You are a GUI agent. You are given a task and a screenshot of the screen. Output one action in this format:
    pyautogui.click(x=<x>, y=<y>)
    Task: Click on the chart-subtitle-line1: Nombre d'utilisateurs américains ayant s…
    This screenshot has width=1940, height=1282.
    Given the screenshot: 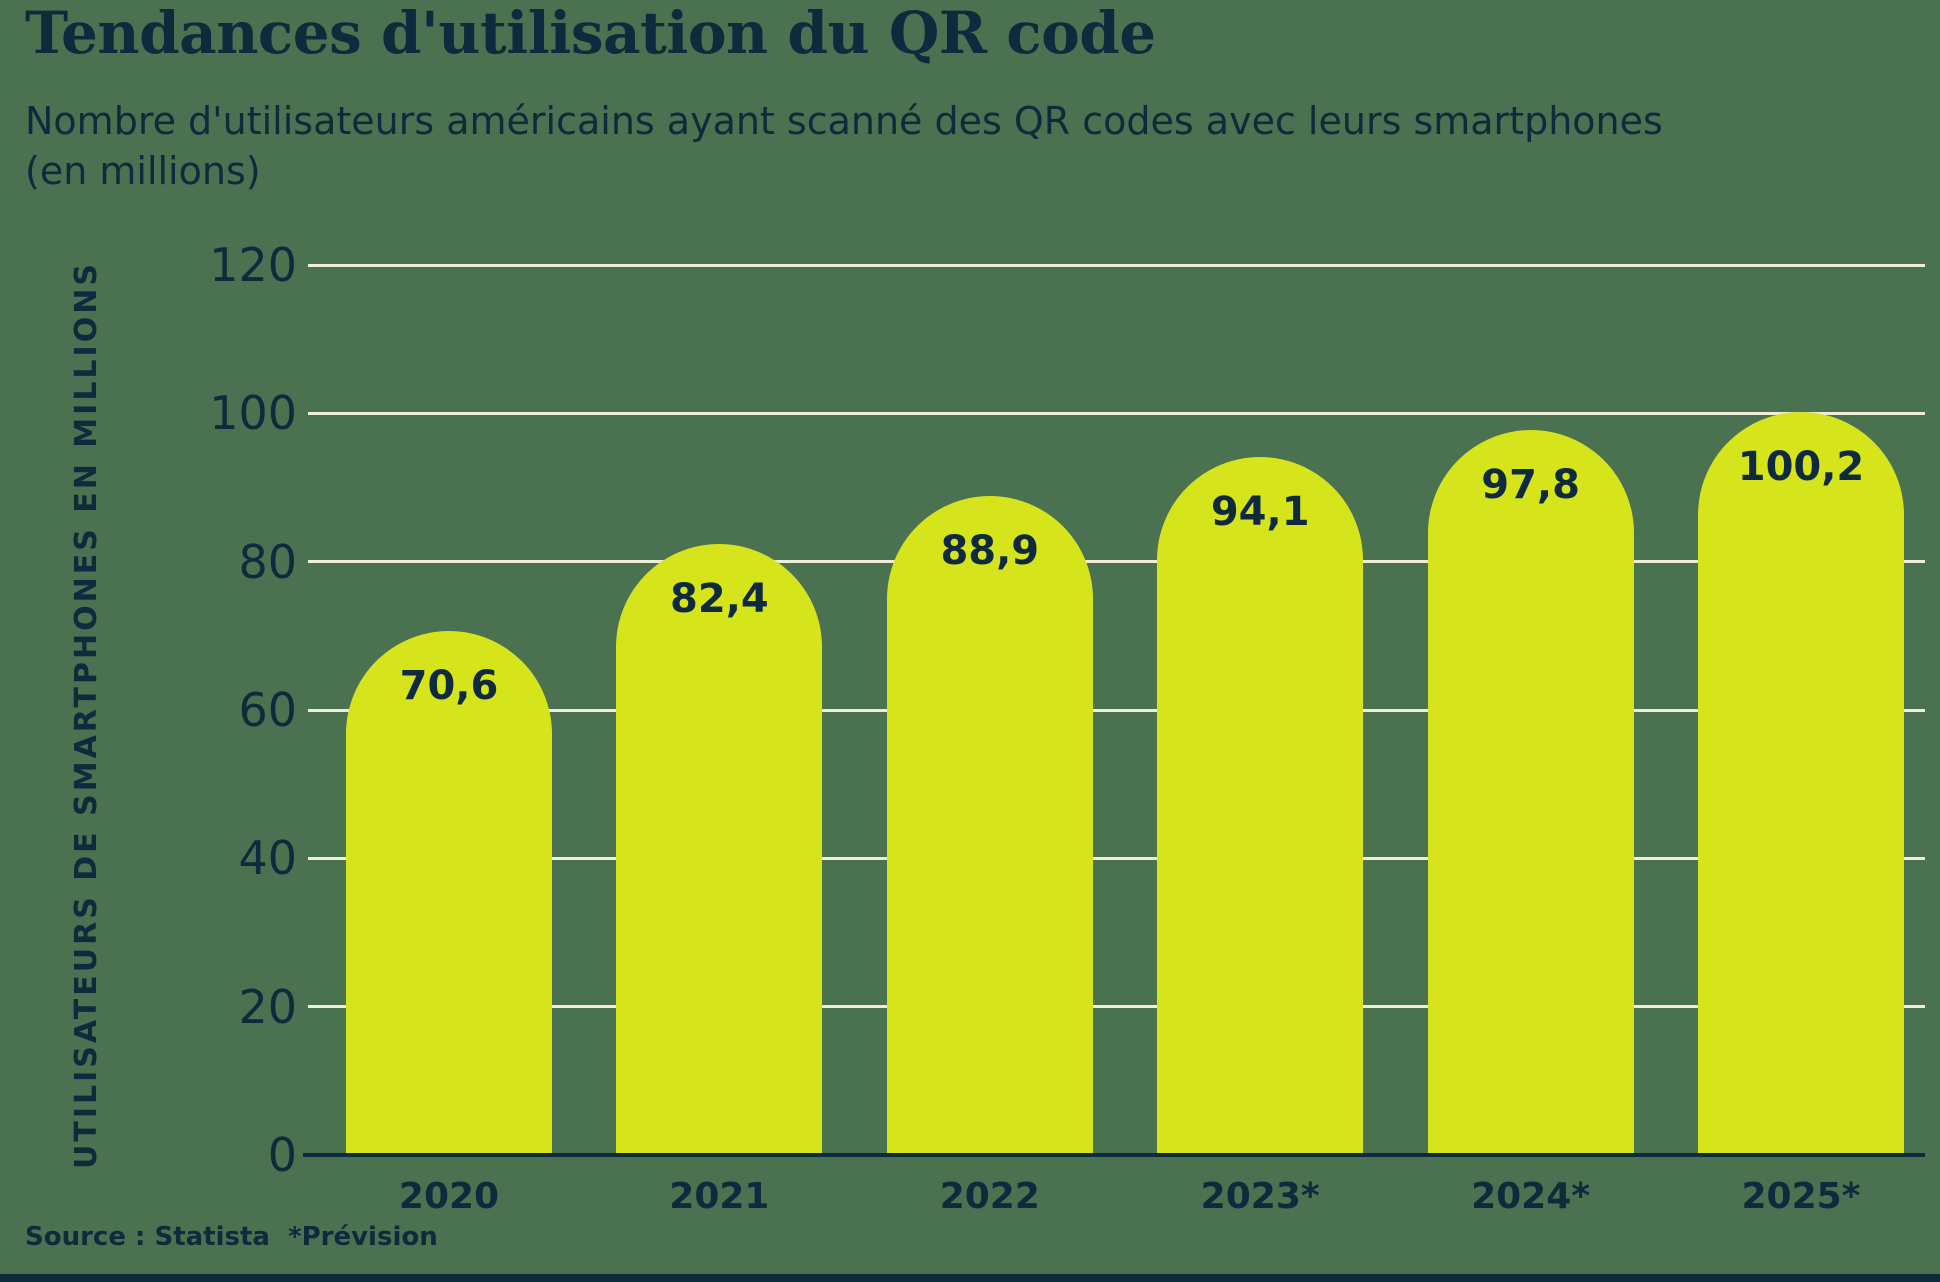 What is the action you would take?
    pyautogui.click(x=844, y=121)
    